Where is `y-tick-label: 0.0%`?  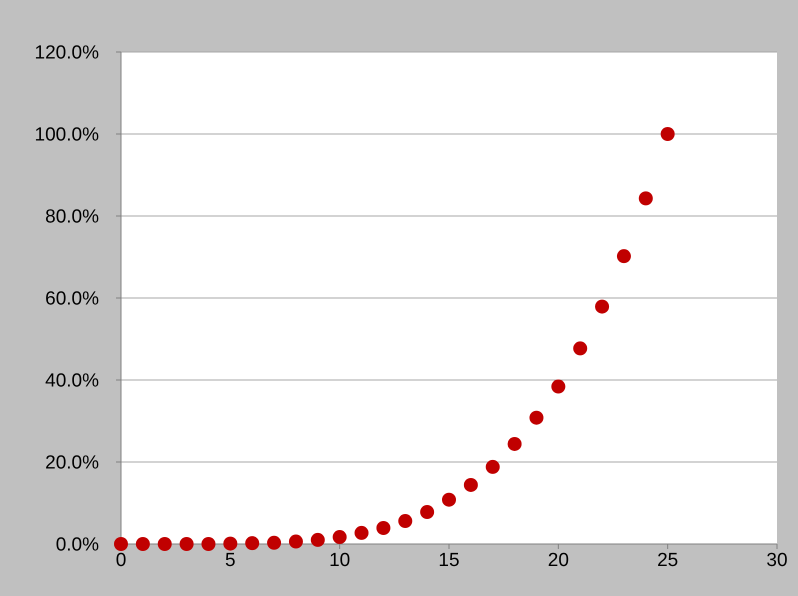
y-tick-label: 0.0% is located at coordinates (78, 545).